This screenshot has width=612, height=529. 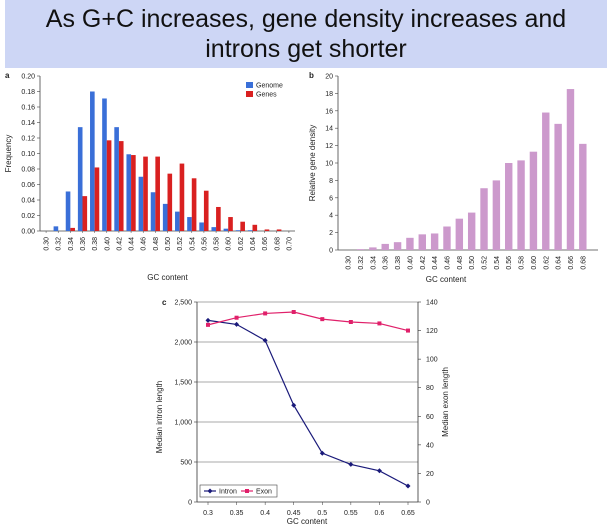 I want to click on x-tick-label: 0.32, so click(x=59, y=244).